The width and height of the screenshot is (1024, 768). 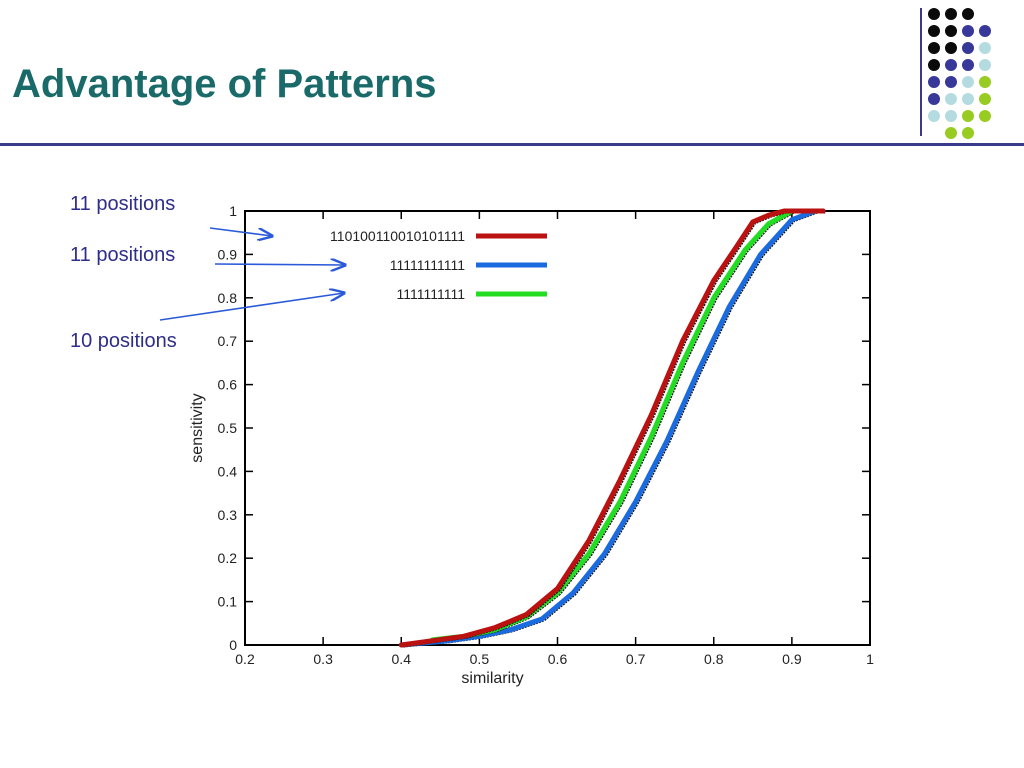 I want to click on y-tick-label: 0.9, so click(x=228, y=254).